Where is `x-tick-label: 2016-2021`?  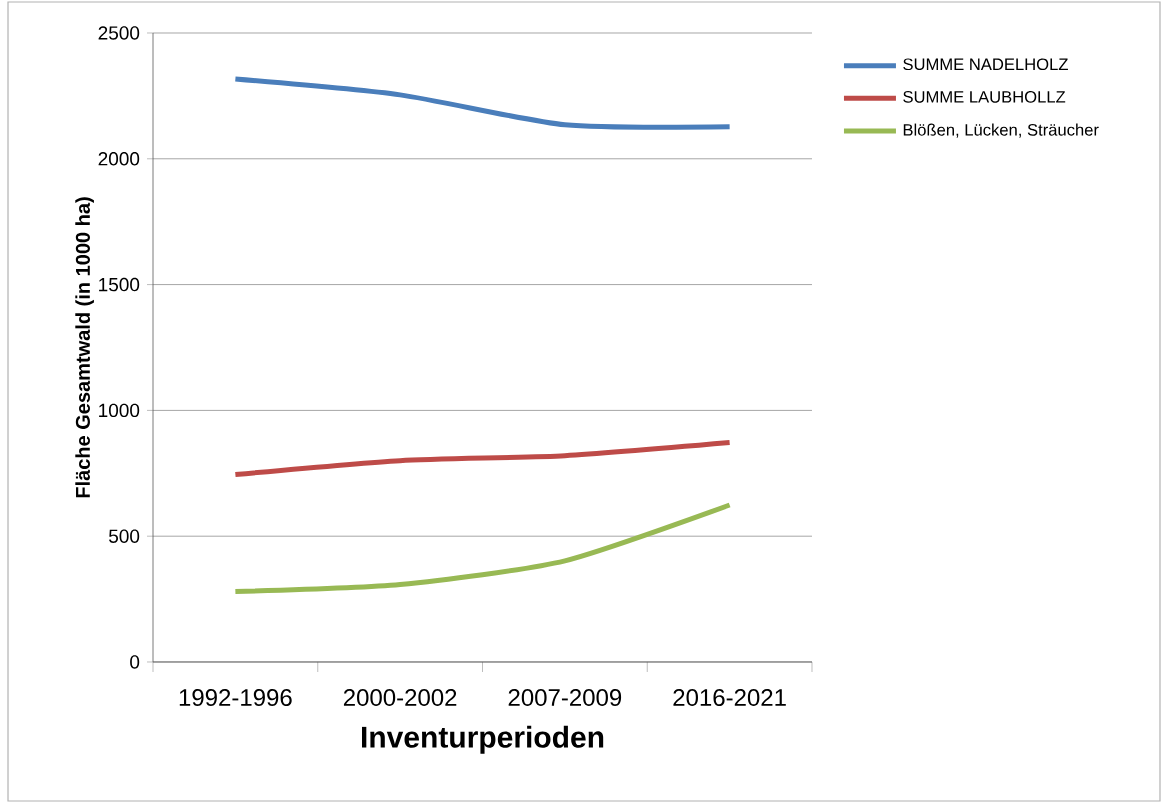
x-tick-label: 2016-2021 is located at coordinates (729, 698).